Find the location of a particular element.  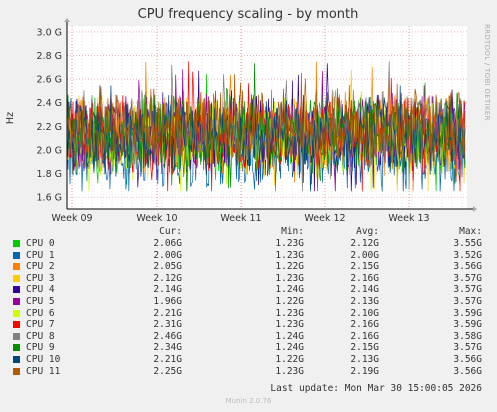

legend-cur: 2.14G is located at coordinates (167, 290).